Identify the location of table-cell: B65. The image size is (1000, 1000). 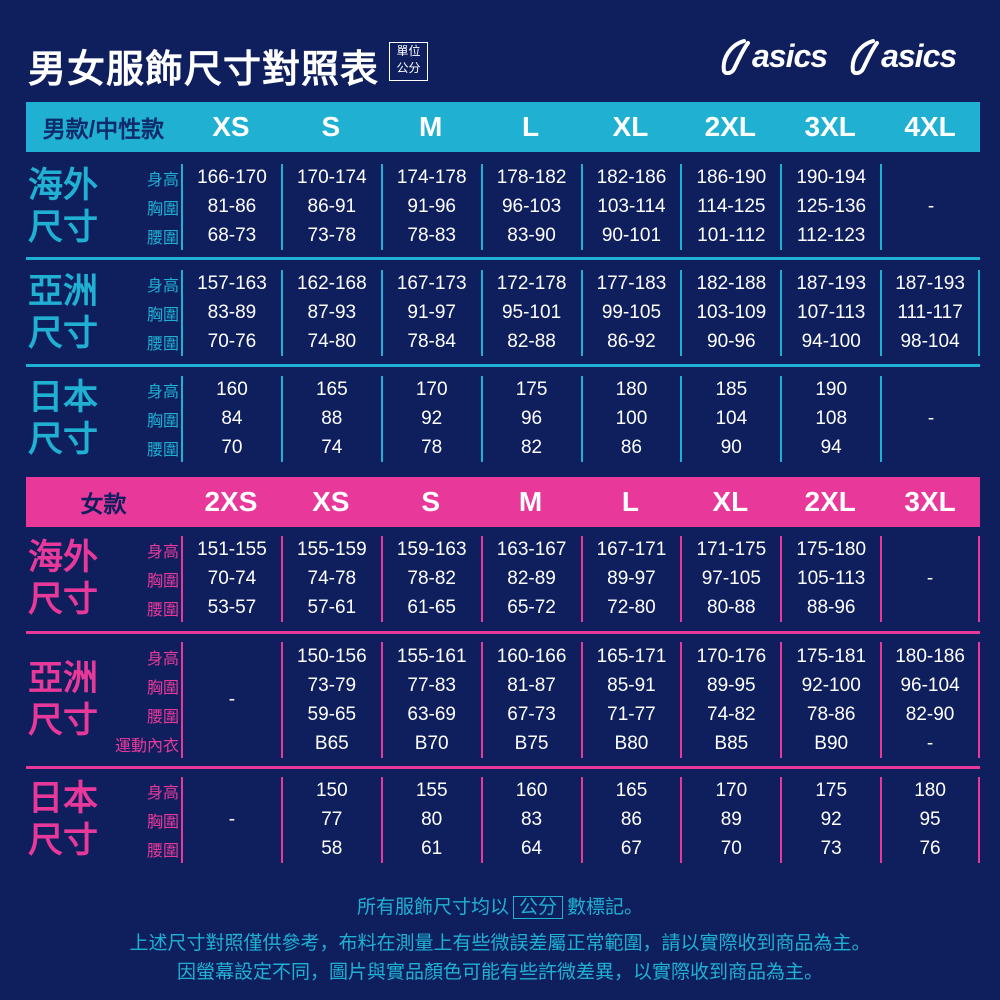
(331, 743).